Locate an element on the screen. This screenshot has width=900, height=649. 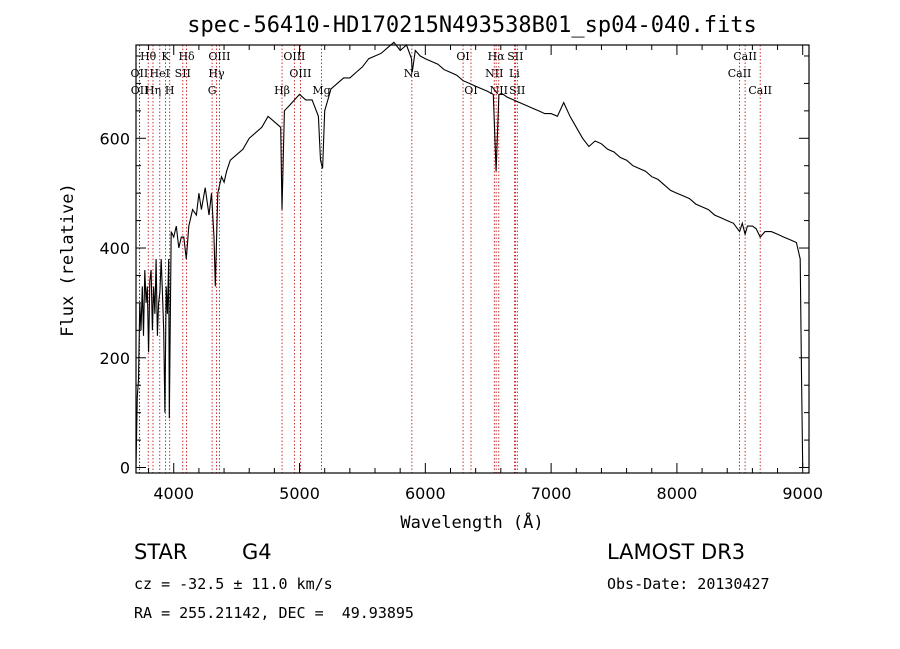
y-tick-label: 400 is located at coordinates (114, 248).